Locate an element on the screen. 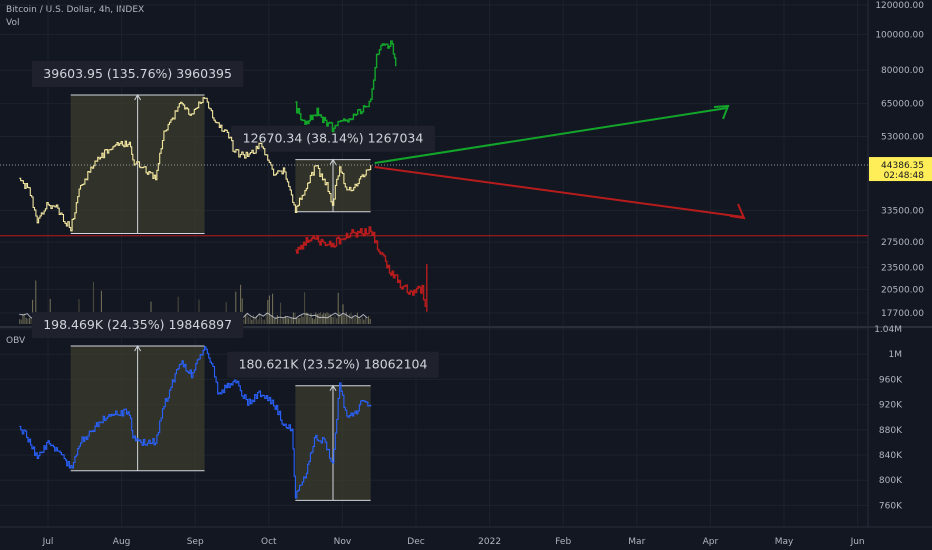 This screenshot has height=550, width=932. obv-line is located at coordinates (195, 422).